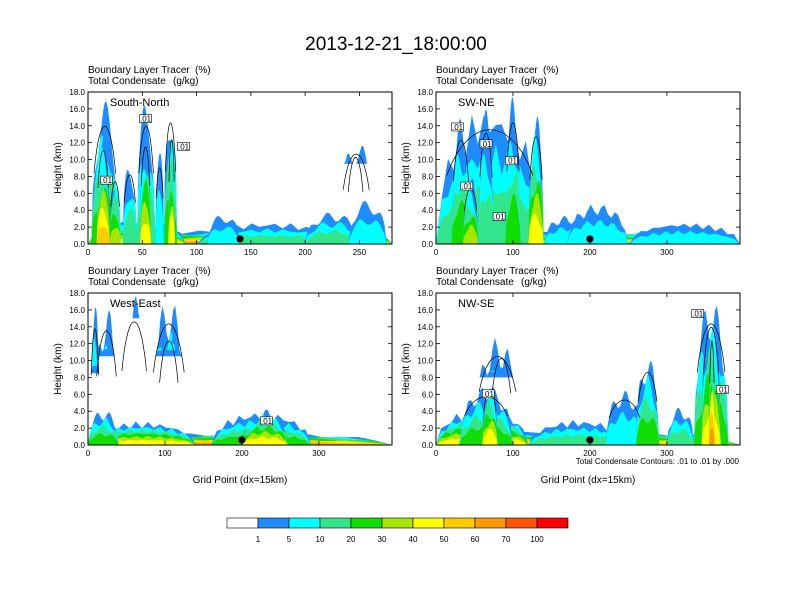 Image resolution: width=792 pixels, height=612 pixels. I want to click on colorbar: 1 5 10 20 30 40 50 60 70 100, so click(397, 530).